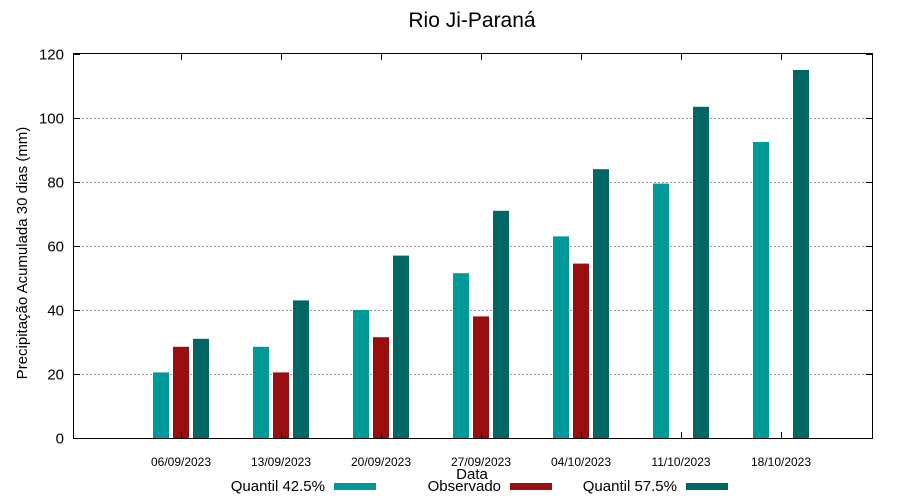 The width and height of the screenshot is (900, 500). What do you see at coordinates (472, 20) in the screenshot?
I see `chart-title: Rio Ji-Paraná` at bounding box center [472, 20].